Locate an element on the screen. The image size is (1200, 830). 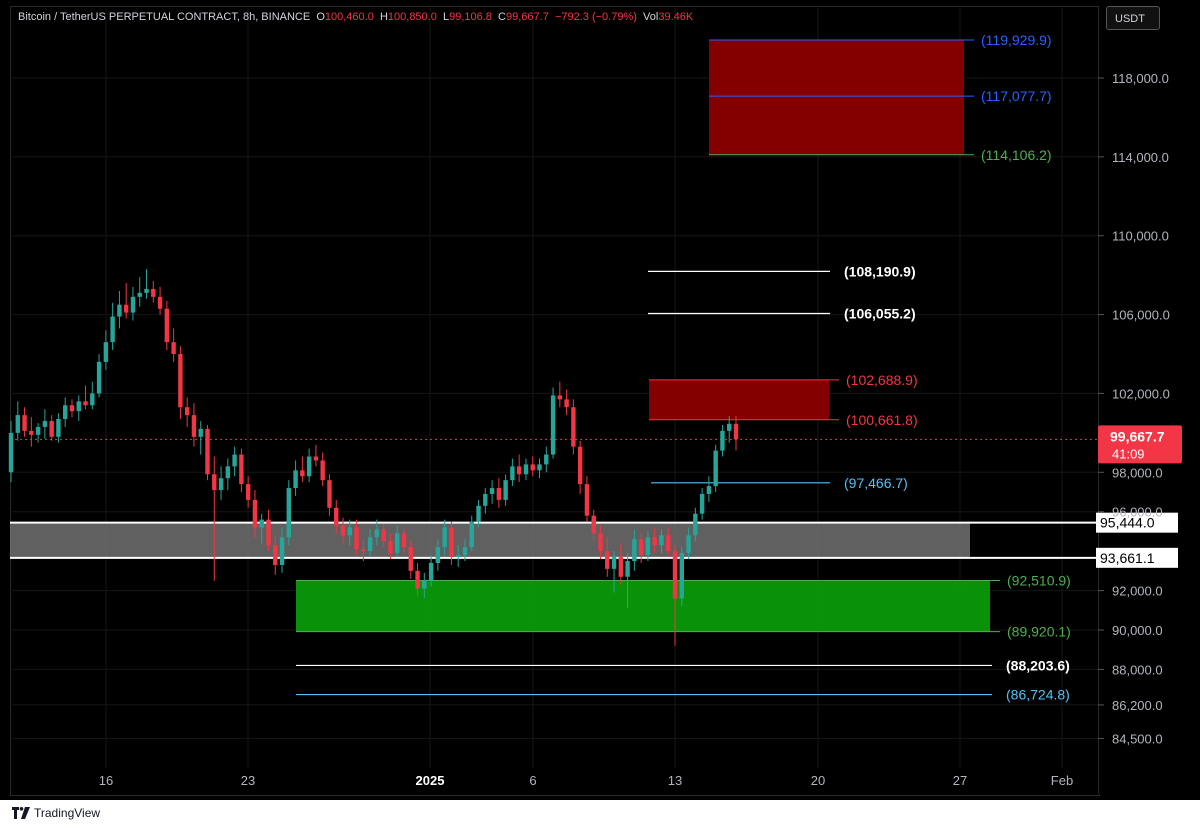
level-label: (88,203.6) is located at coordinates (1038, 665).